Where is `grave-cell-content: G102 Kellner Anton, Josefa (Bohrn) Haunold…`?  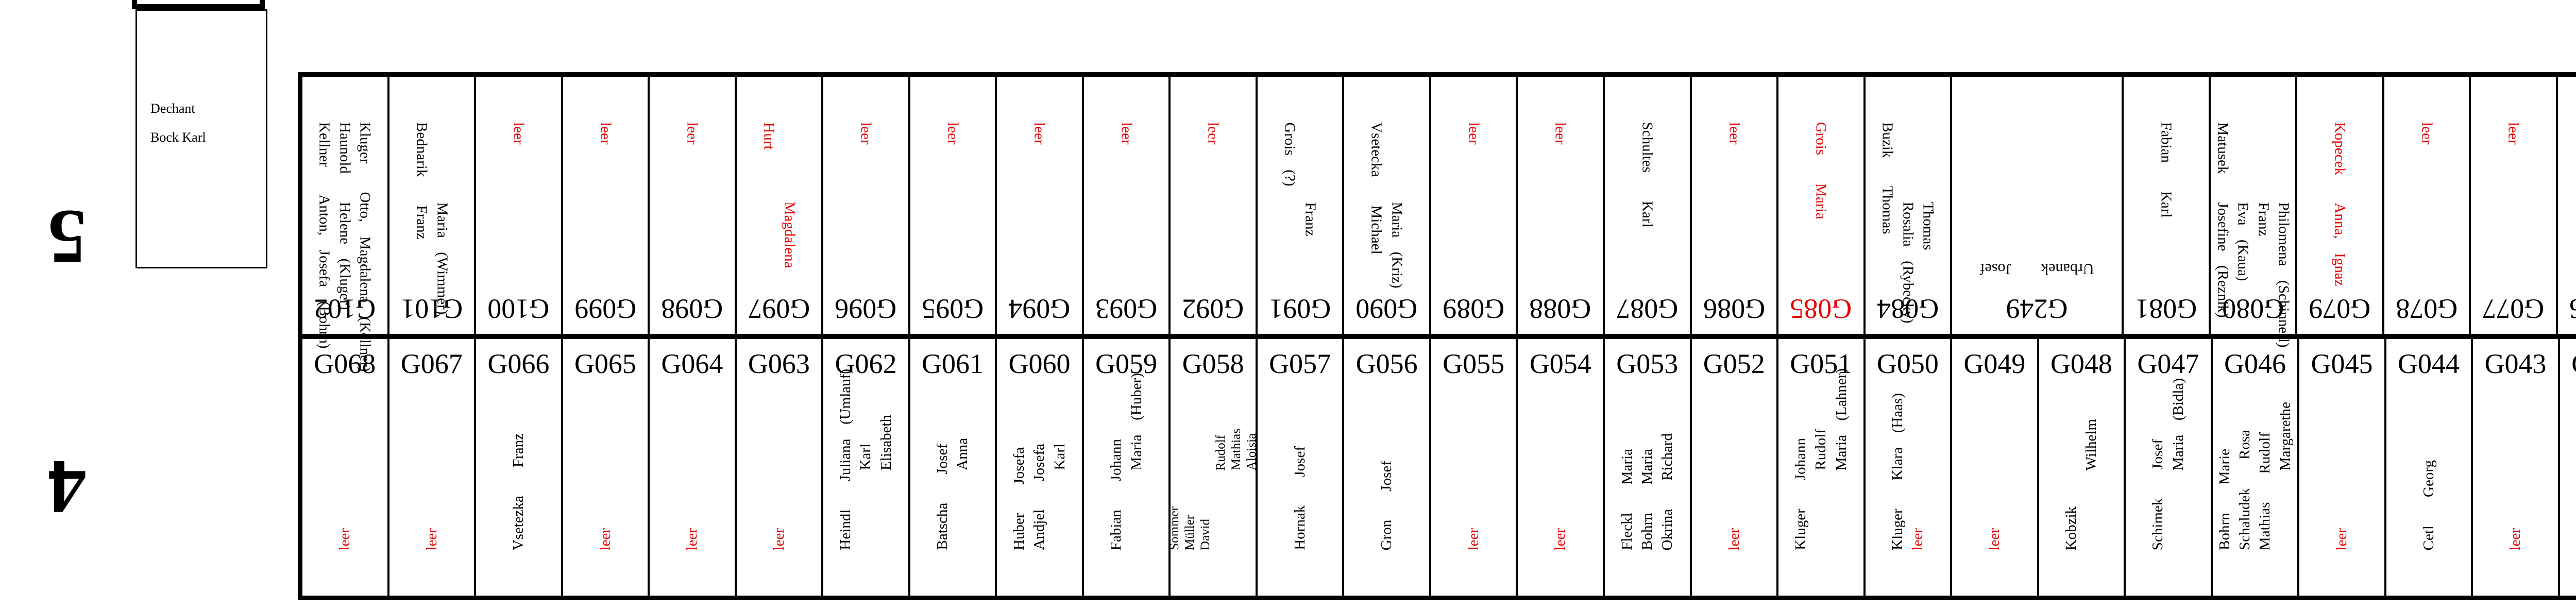 grave-cell-content: G102 Kellner Anton, Josefa (Bohrn) Haunold… is located at coordinates (344, 225).